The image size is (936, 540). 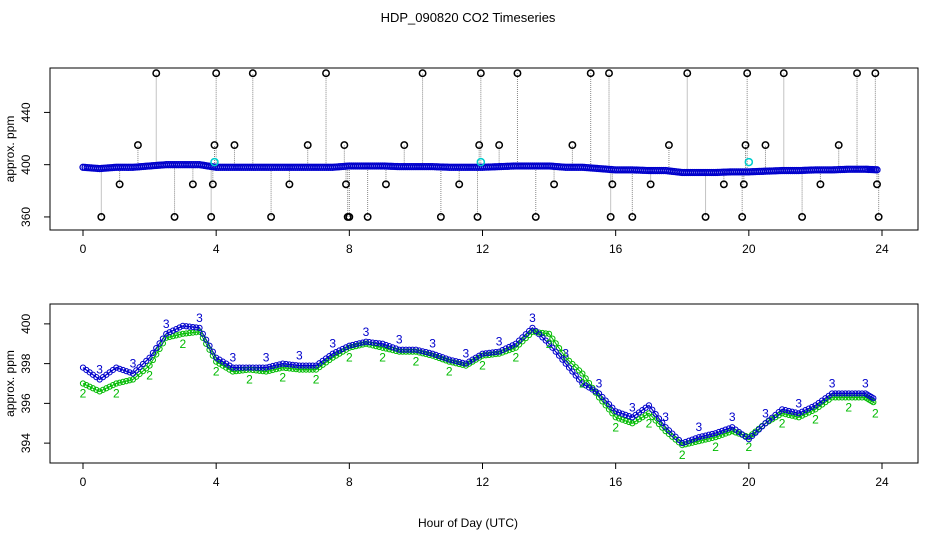 I want to click on x-tick-label: 8, so click(x=349, y=249).